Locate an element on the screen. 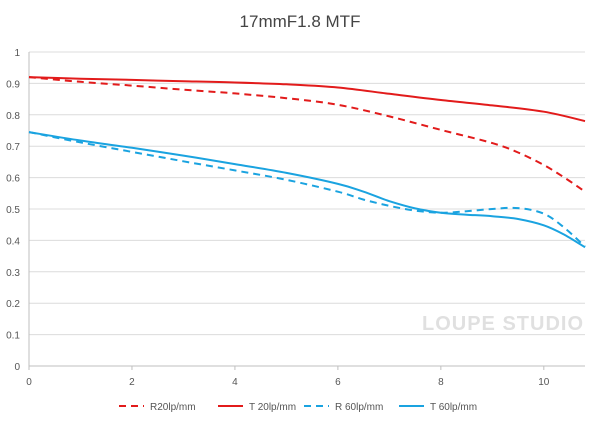 This screenshot has height=432, width=590. x-tick-label: 8 is located at coordinates (441, 382).